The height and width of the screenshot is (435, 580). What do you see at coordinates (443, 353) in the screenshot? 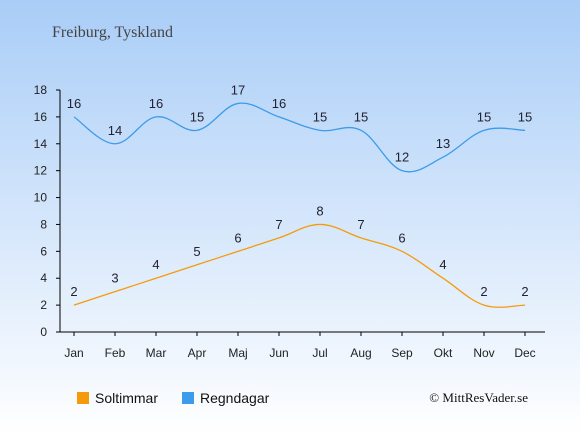
I see `x-tick-label: Okt` at bounding box center [443, 353].